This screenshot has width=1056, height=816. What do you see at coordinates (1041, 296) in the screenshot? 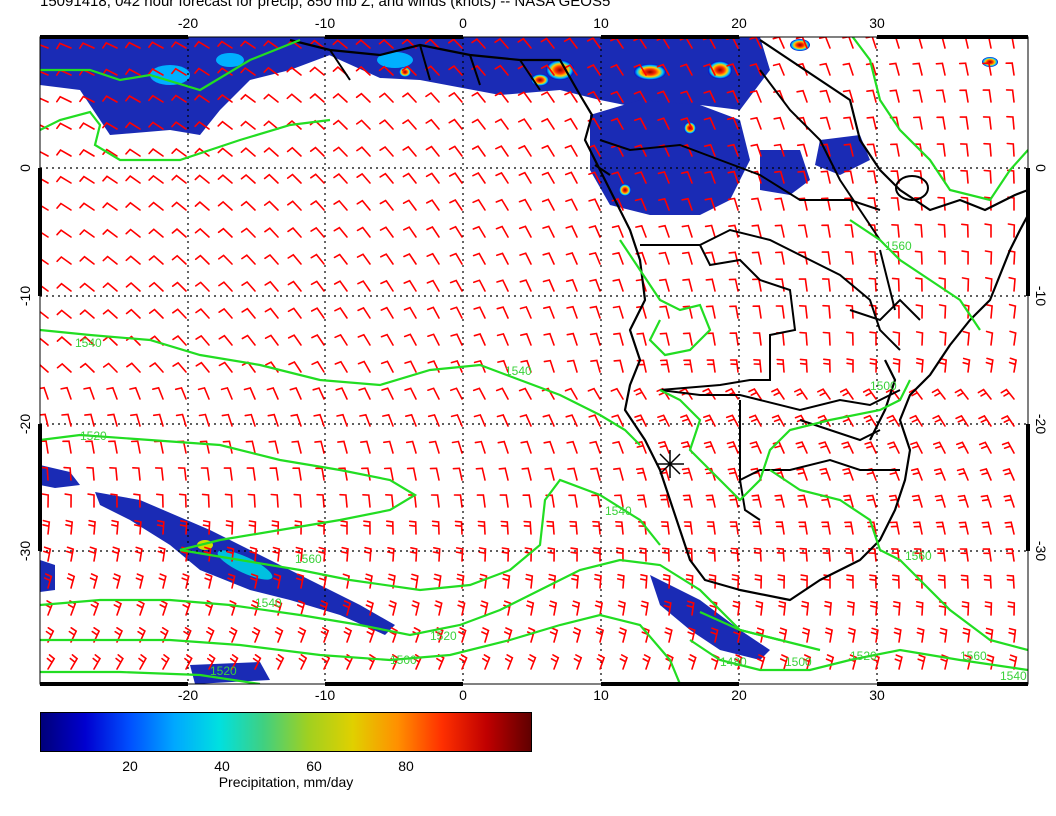
I see `lat-label-right: -10` at bounding box center [1041, 296].